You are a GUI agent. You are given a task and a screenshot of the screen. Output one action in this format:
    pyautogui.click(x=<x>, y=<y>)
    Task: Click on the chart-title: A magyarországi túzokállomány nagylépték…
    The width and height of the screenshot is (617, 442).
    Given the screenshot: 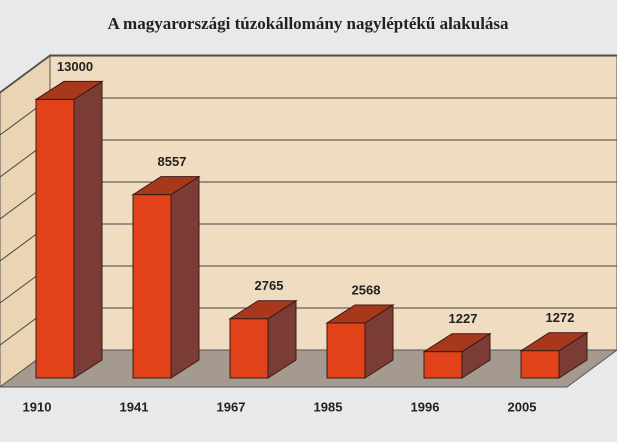 What is the action you would take?
    pyautogui.click(x=308, y=23)
    